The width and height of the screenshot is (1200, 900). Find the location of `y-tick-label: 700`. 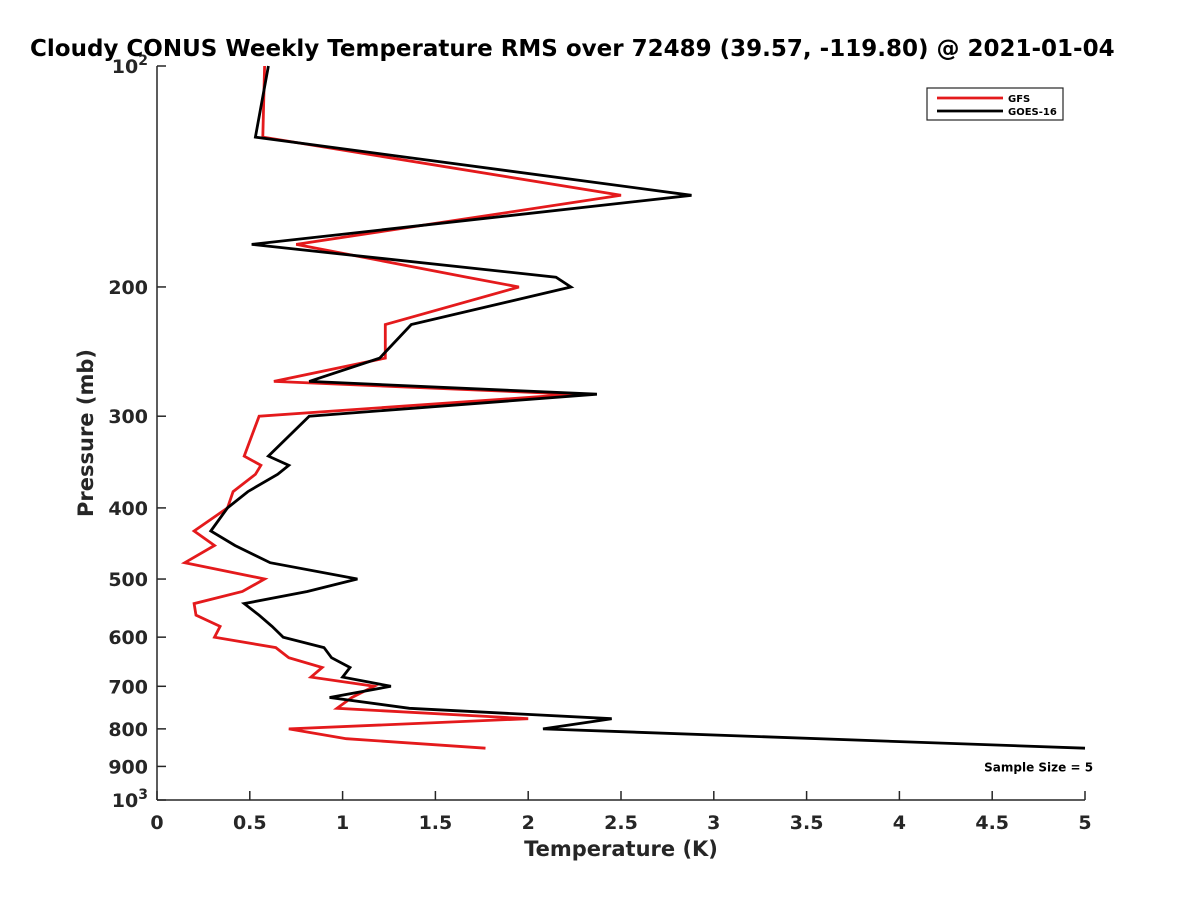

y-tick-label: 700 is located at coordinates (128, 687).